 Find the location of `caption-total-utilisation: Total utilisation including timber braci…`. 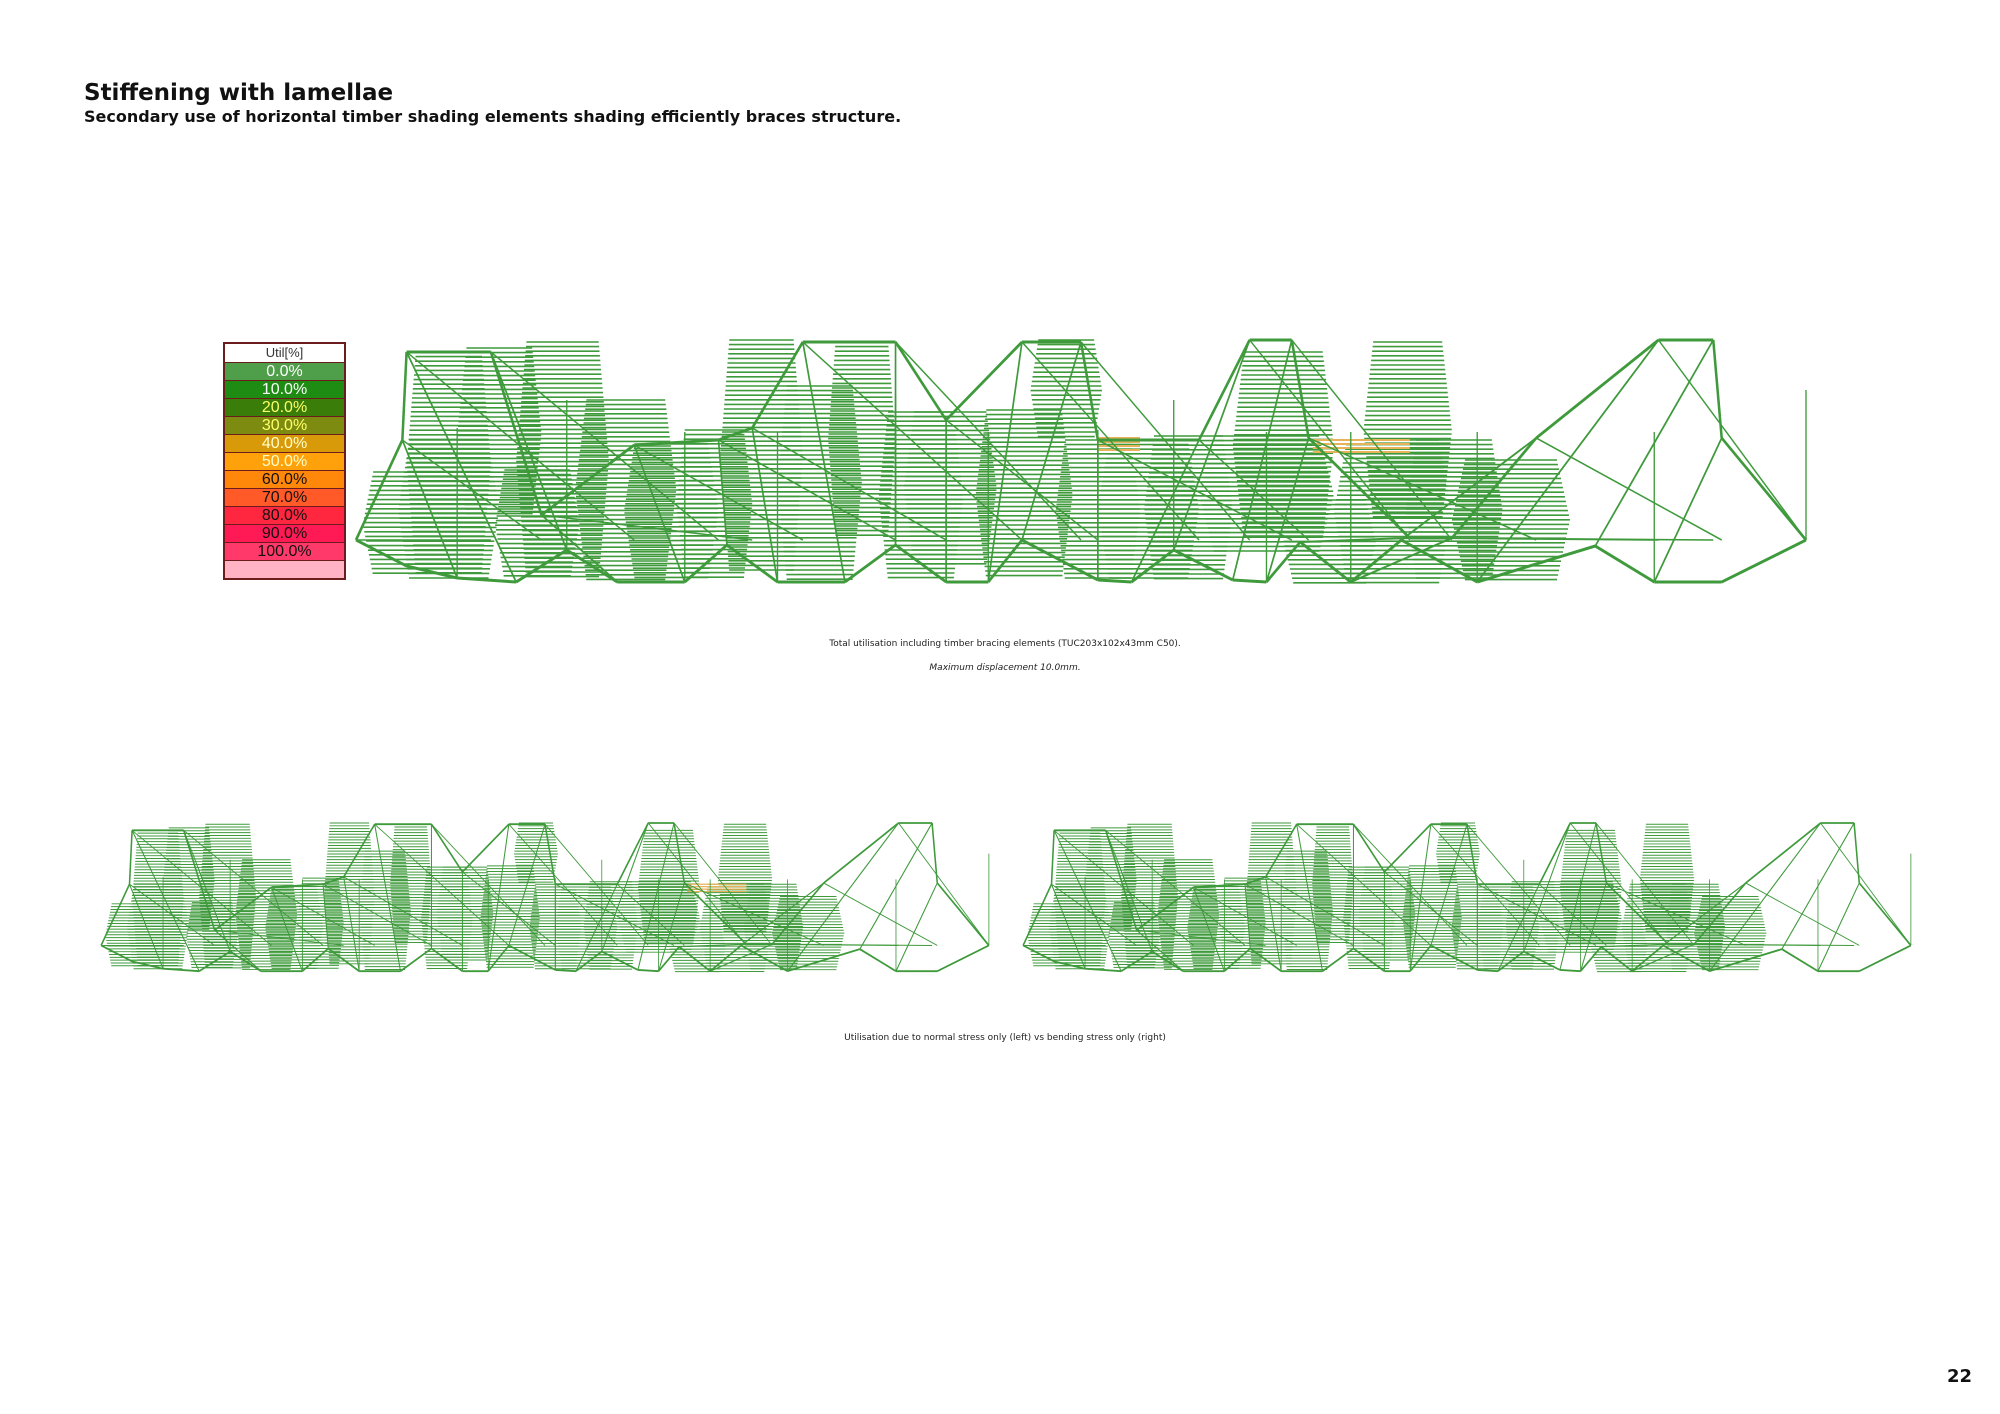

caption-total-utilisation: Total utilisation including timber braci… is located at coordinates (1005, 644).